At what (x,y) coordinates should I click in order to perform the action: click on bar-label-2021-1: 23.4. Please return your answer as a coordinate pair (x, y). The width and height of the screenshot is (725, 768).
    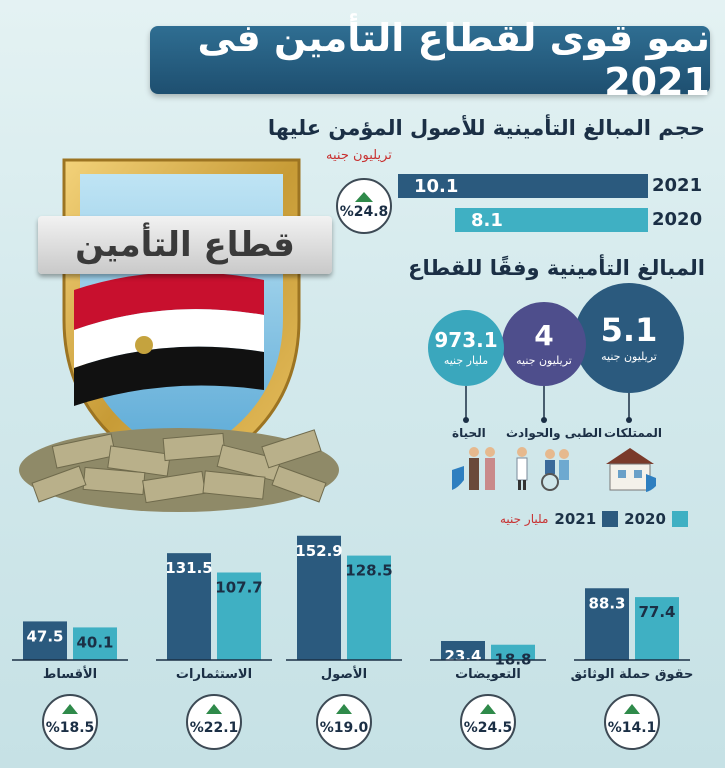
    Looking at the image, I should click on (462, 656).